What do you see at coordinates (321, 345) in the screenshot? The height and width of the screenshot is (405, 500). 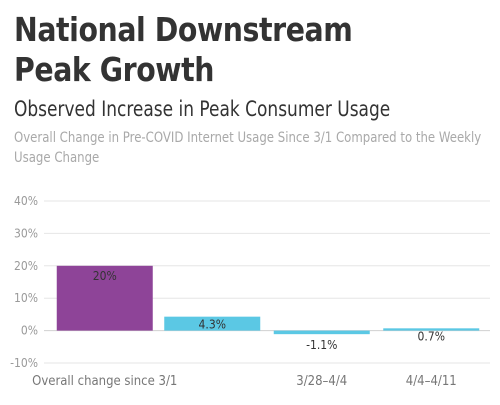 I see `data-label: -1.1%` at bounding box center [321, 345].